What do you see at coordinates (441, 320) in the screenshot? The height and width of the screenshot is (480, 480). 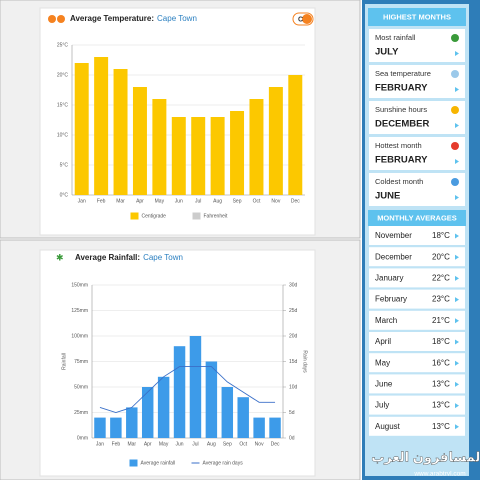 I see `average-temp: 21°C` at bounding box center [441, 320].